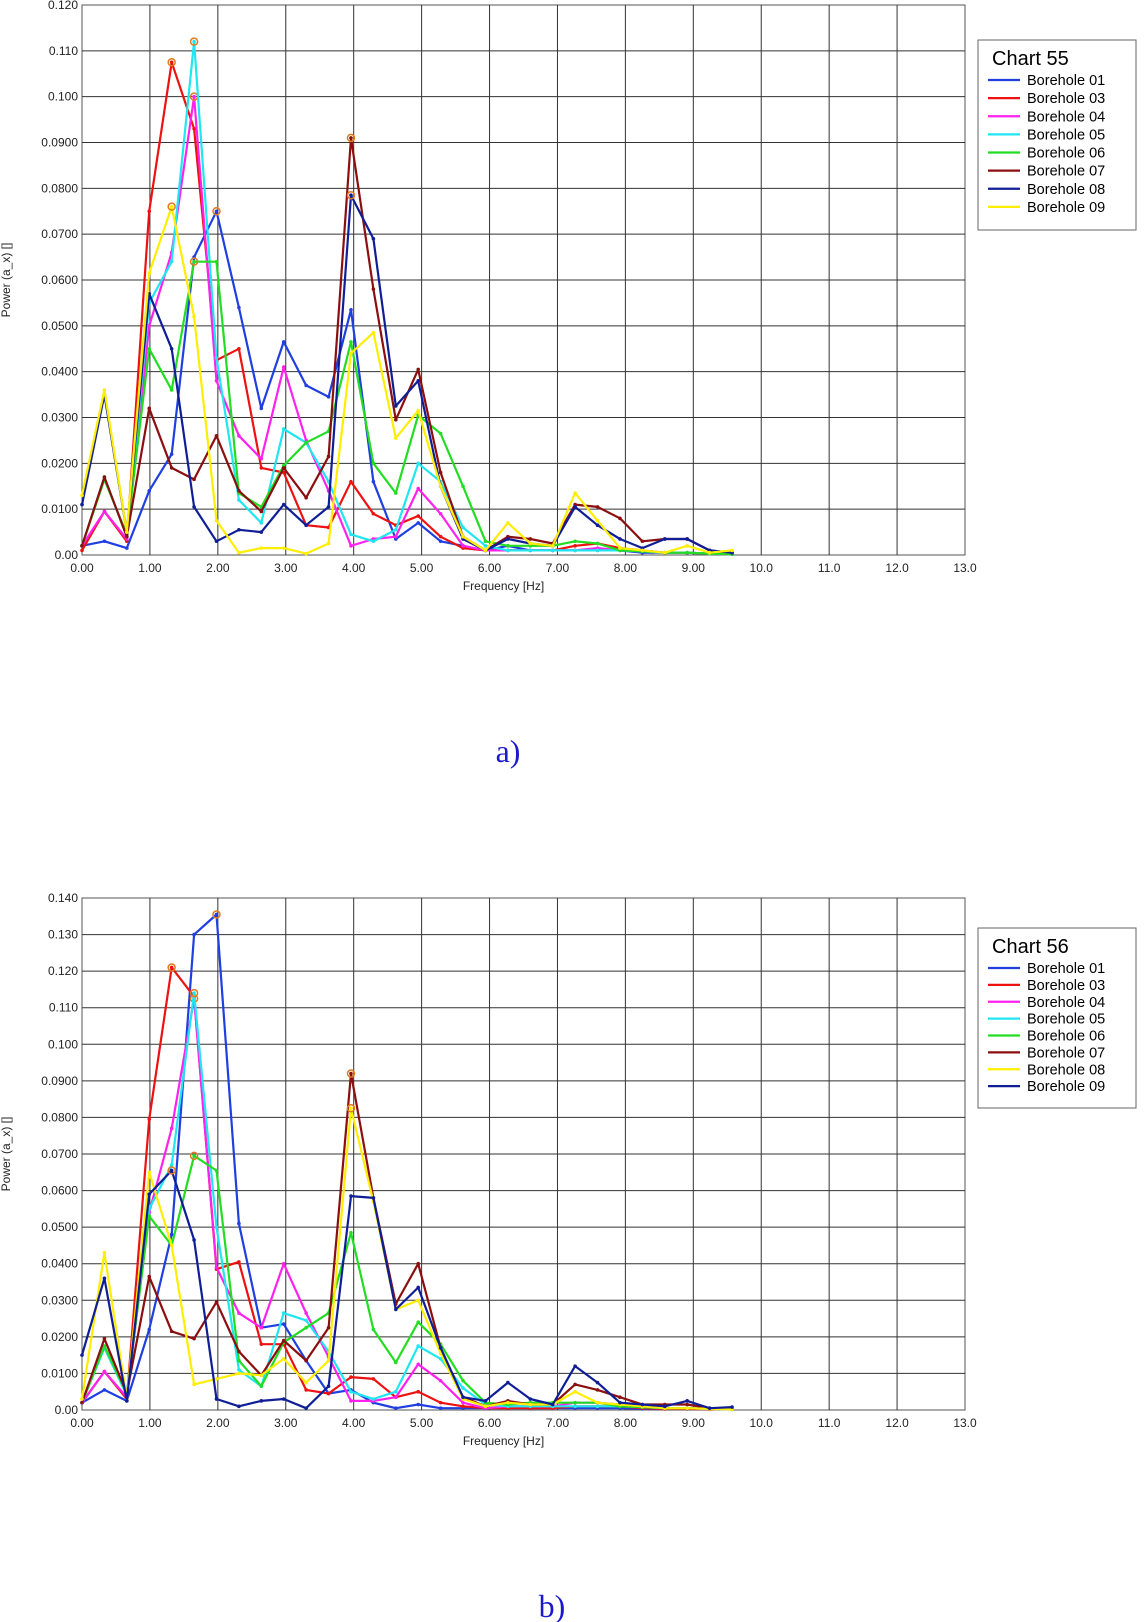 Image resolution: width=1145 pixels, height=1622 pixels. I want to click on y-tick-label: 0.120, so click(63, 971).